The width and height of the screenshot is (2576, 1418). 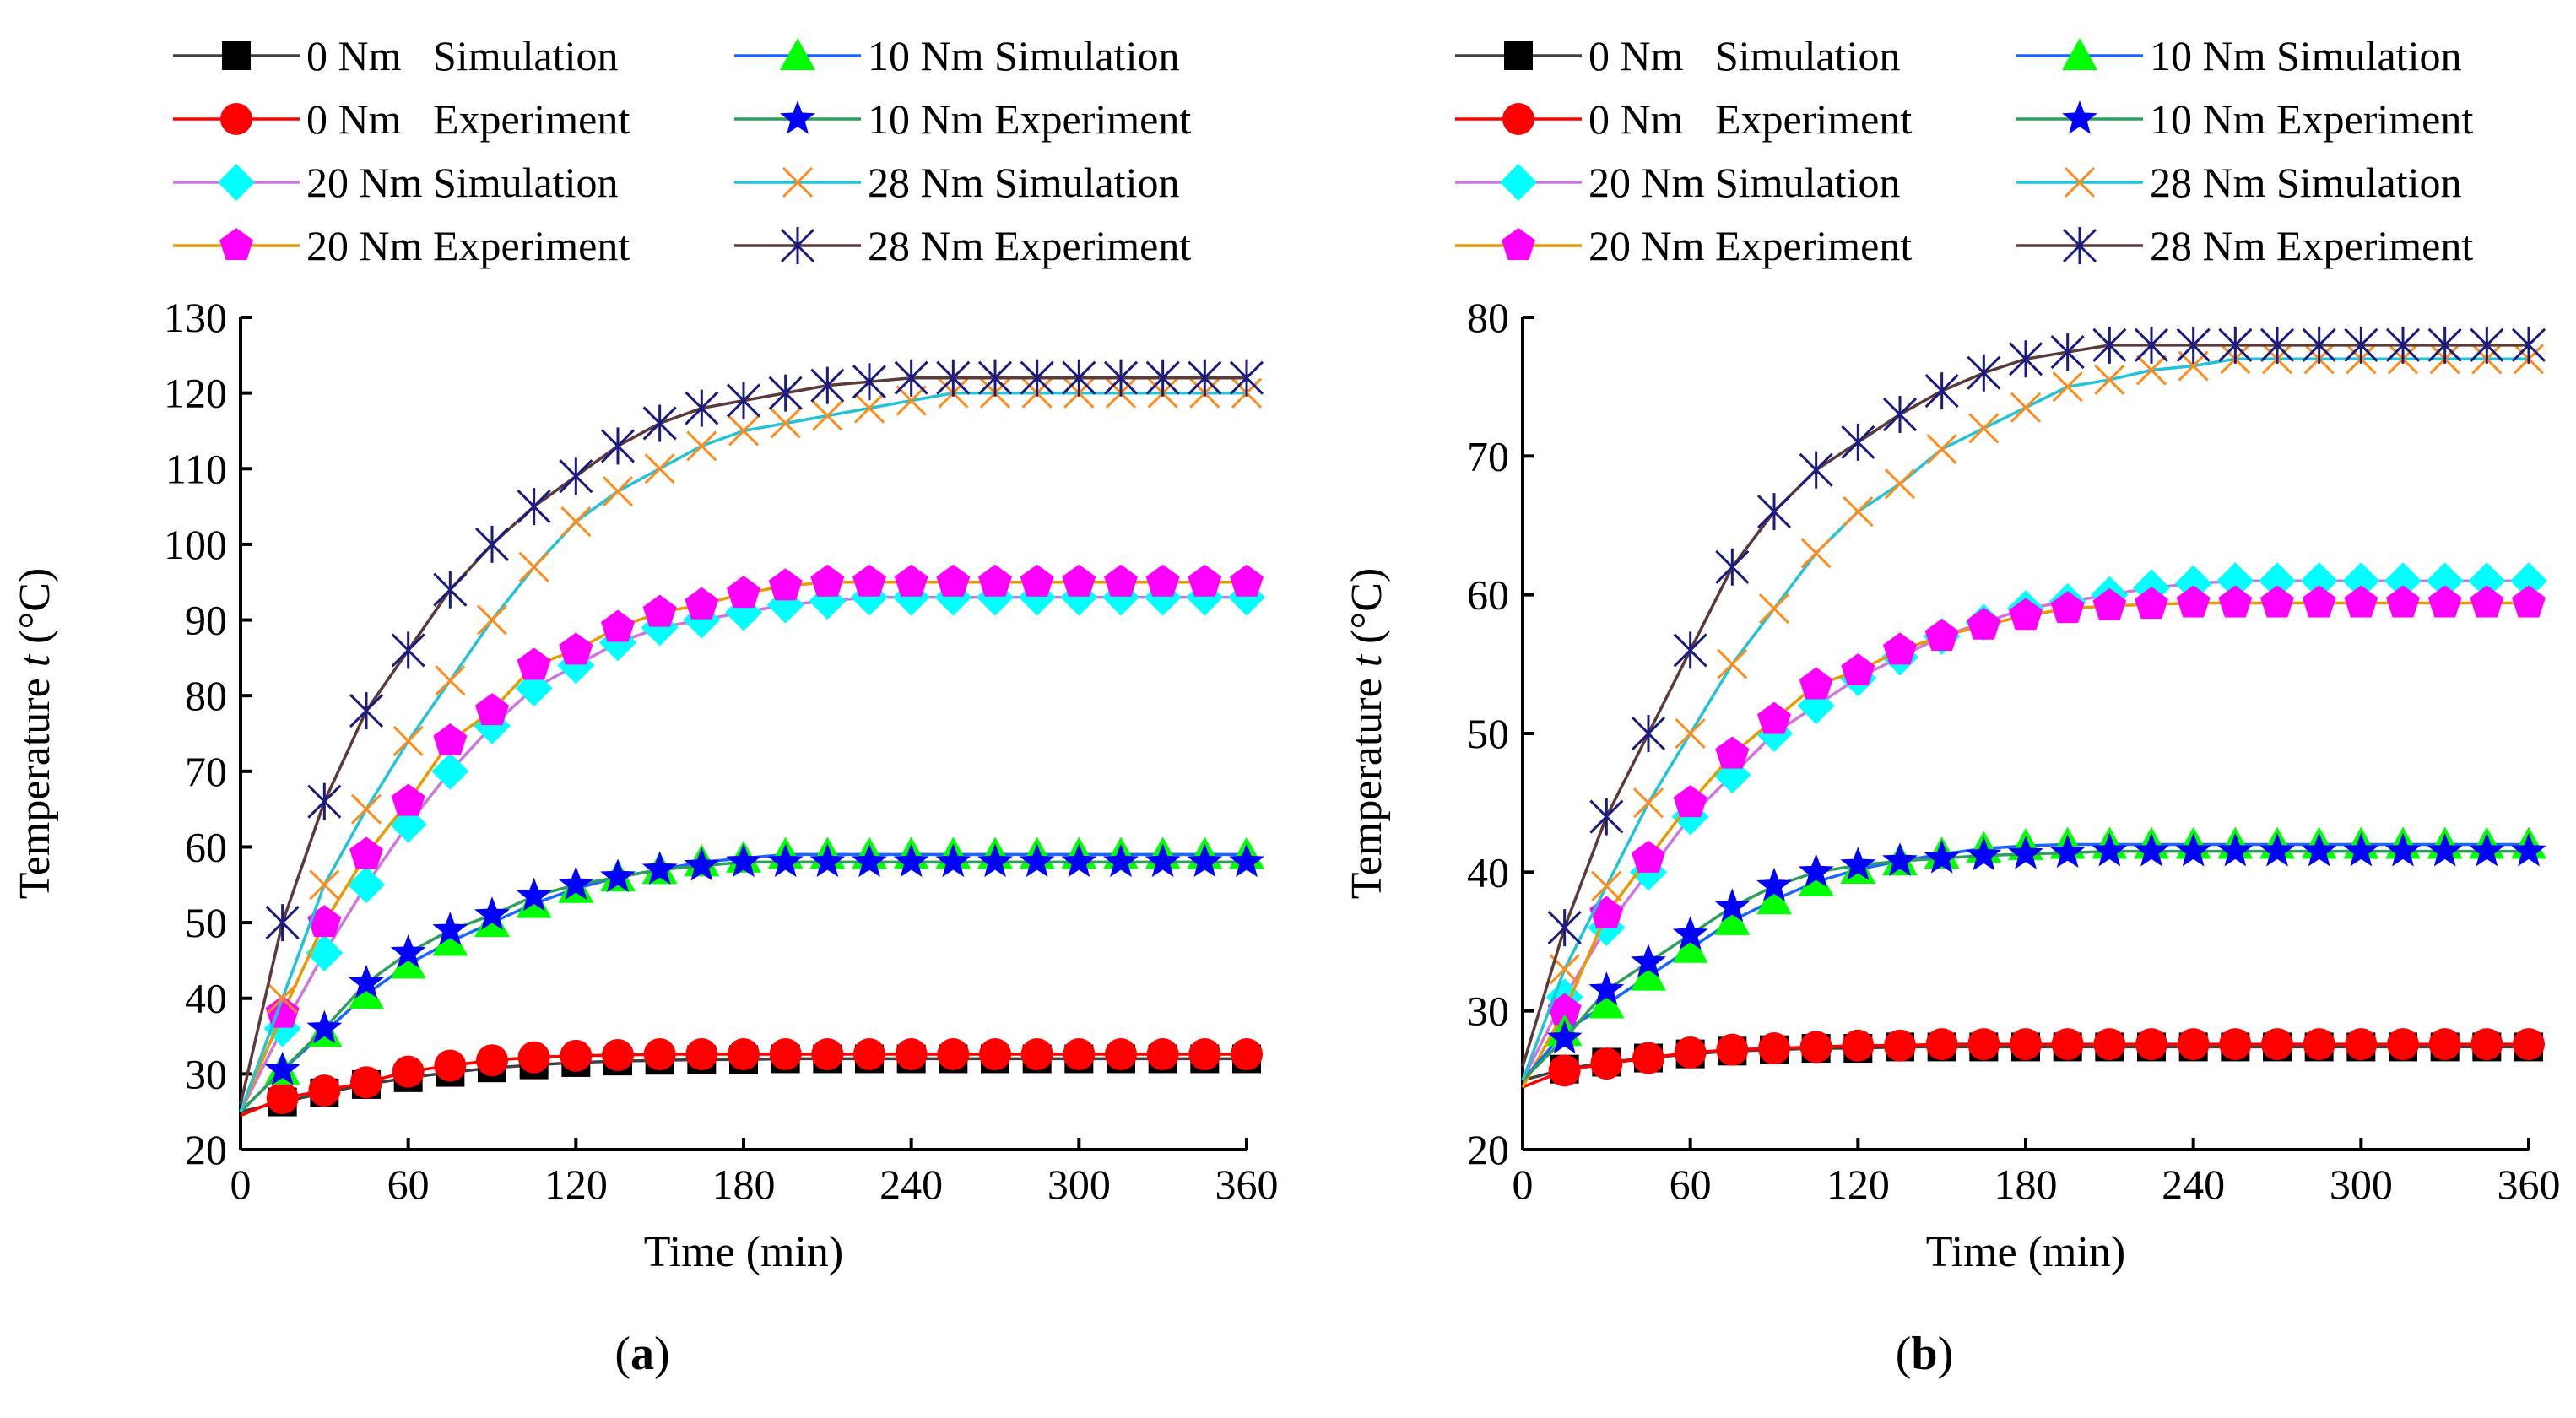 What do you see at coordinates (1744, 182) in the screenshot?
I see `legend-label: 20 Nm Simulation` at bounding box center [1744, 182].